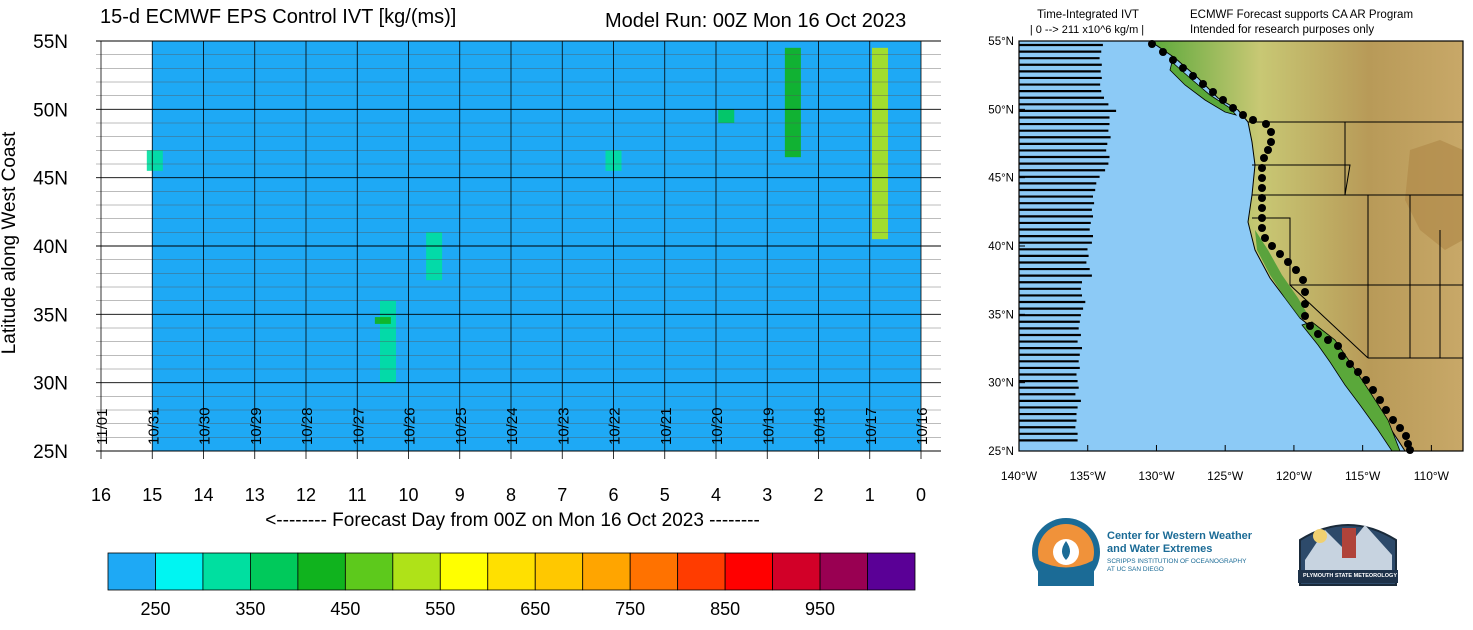 Image resolution: width=1473 pixels, height=630 pixels. I want to click on y-tick-label: 30N, so click(50, 384).